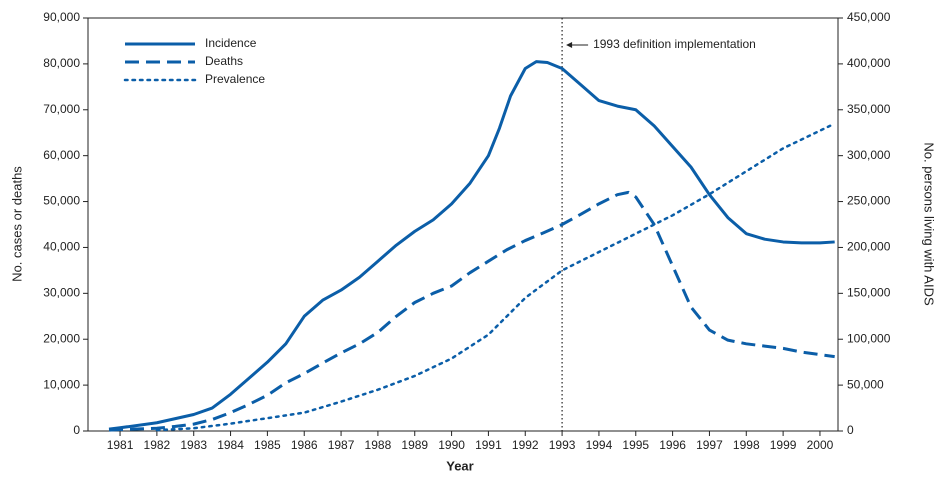 Image resolution: width=941 pixels, height=485 pixels. Describe the element at coordinates (61, 17) in the screenshot. I see `y-tick-label: 90,000` at that location.